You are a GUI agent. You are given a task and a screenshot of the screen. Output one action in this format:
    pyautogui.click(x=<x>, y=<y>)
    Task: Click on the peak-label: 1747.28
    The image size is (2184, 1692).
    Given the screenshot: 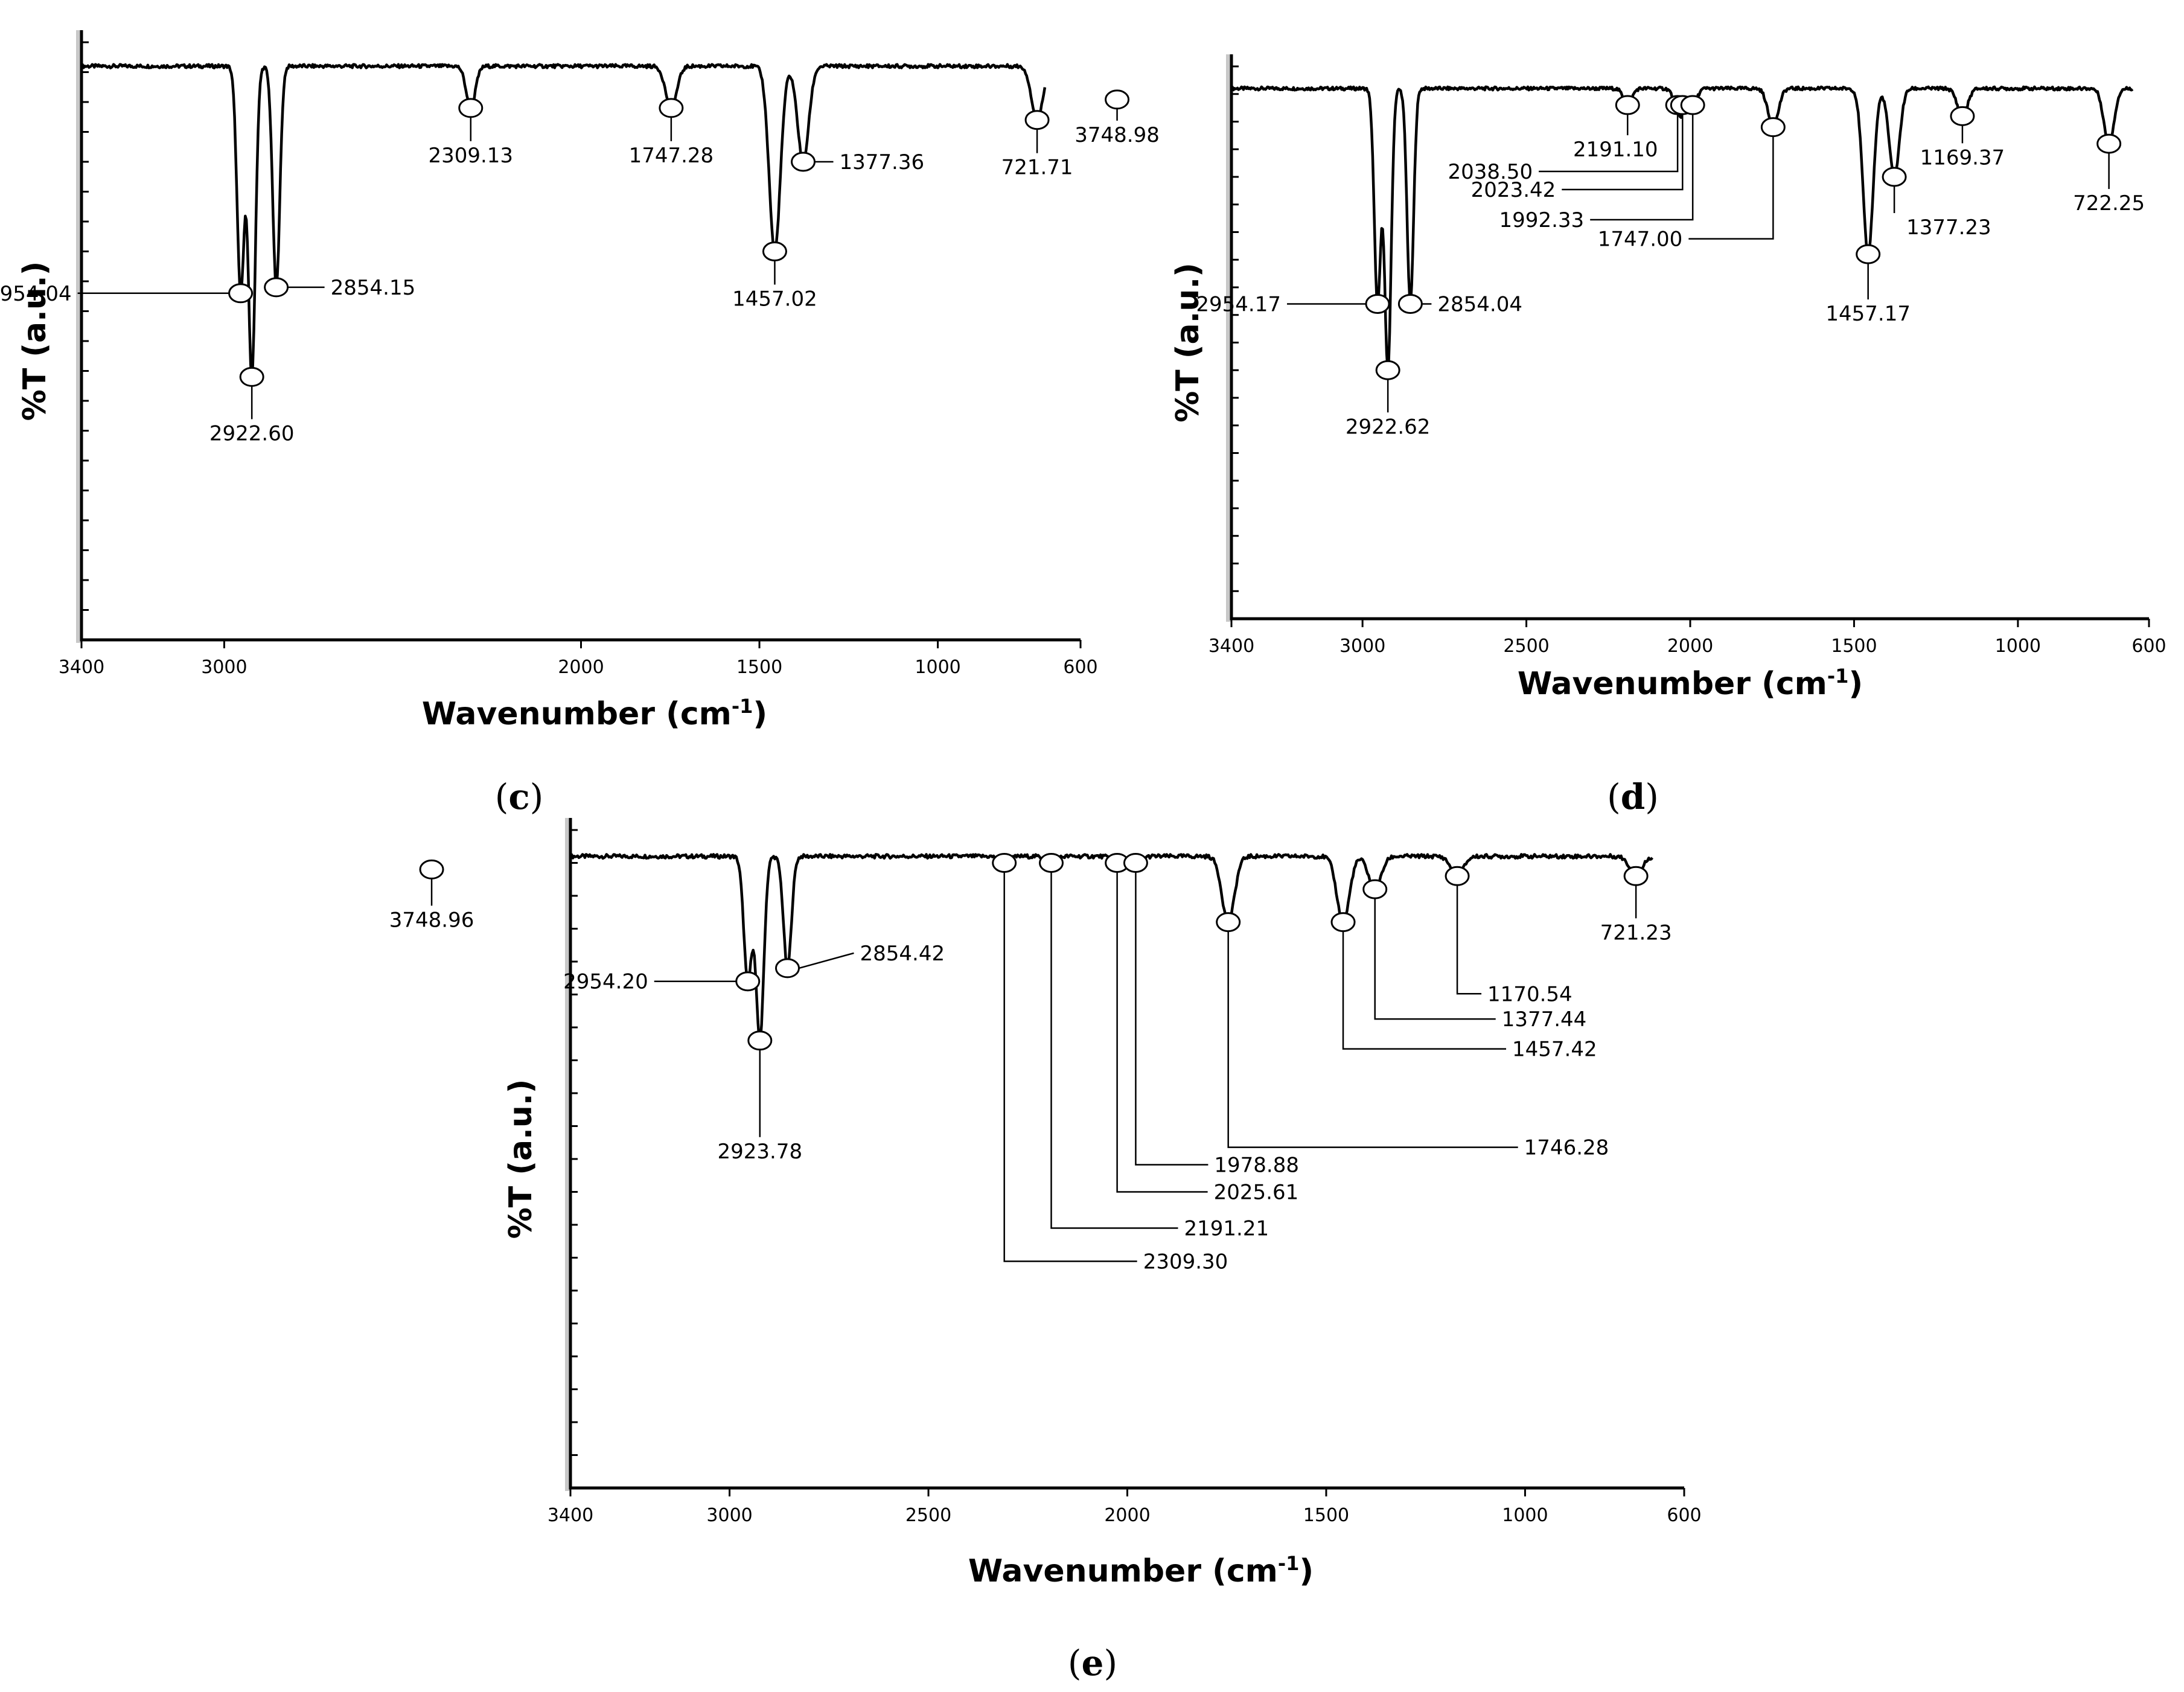 What is the action you would take?
    pyautogui.click(x=672, y=156)
    